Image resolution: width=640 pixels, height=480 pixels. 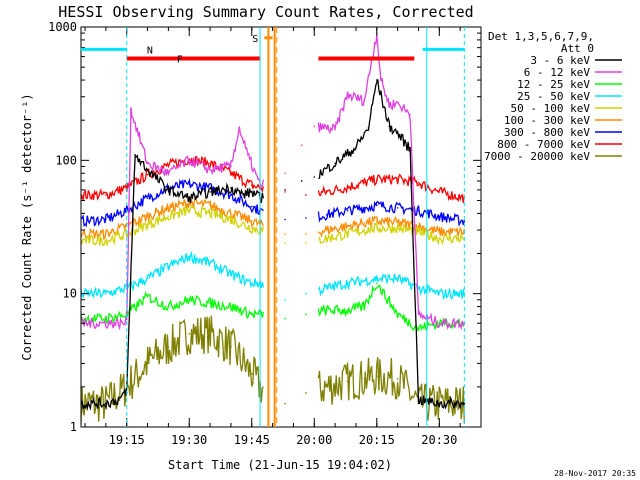 I want to click on y-tick-label: 100, so click(x=66, y=160).